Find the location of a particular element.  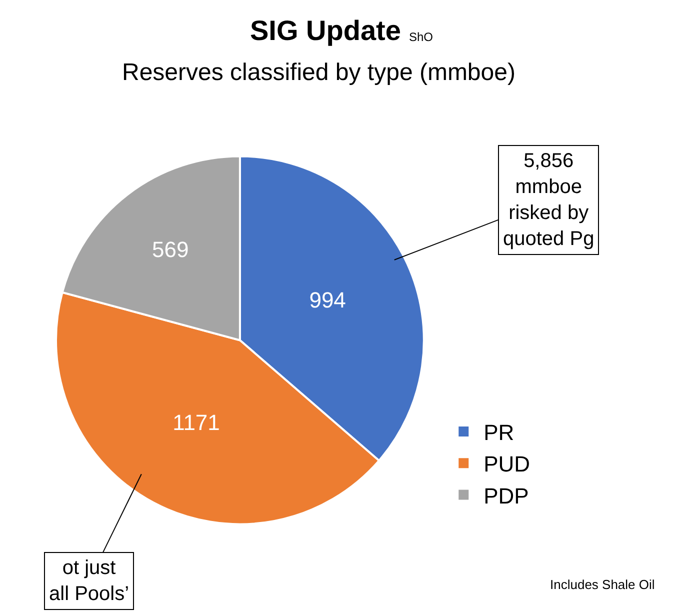

chart-title: SIG Update is located at coordinates (325, 30).